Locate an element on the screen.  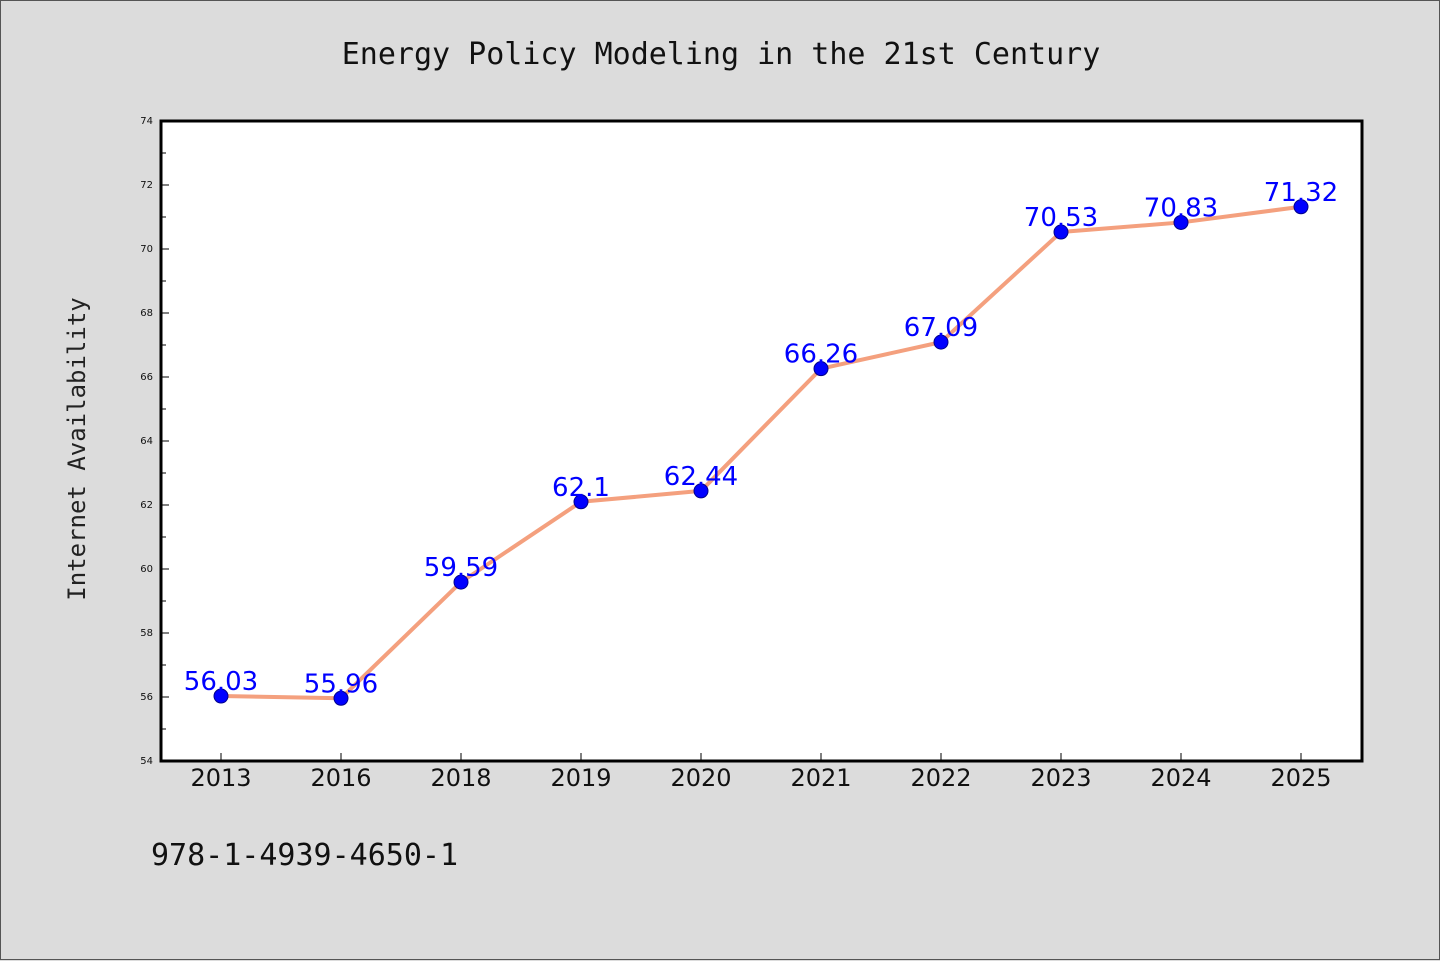
x-tick-label-2019: 2019 is located at coordinates (580, 778).